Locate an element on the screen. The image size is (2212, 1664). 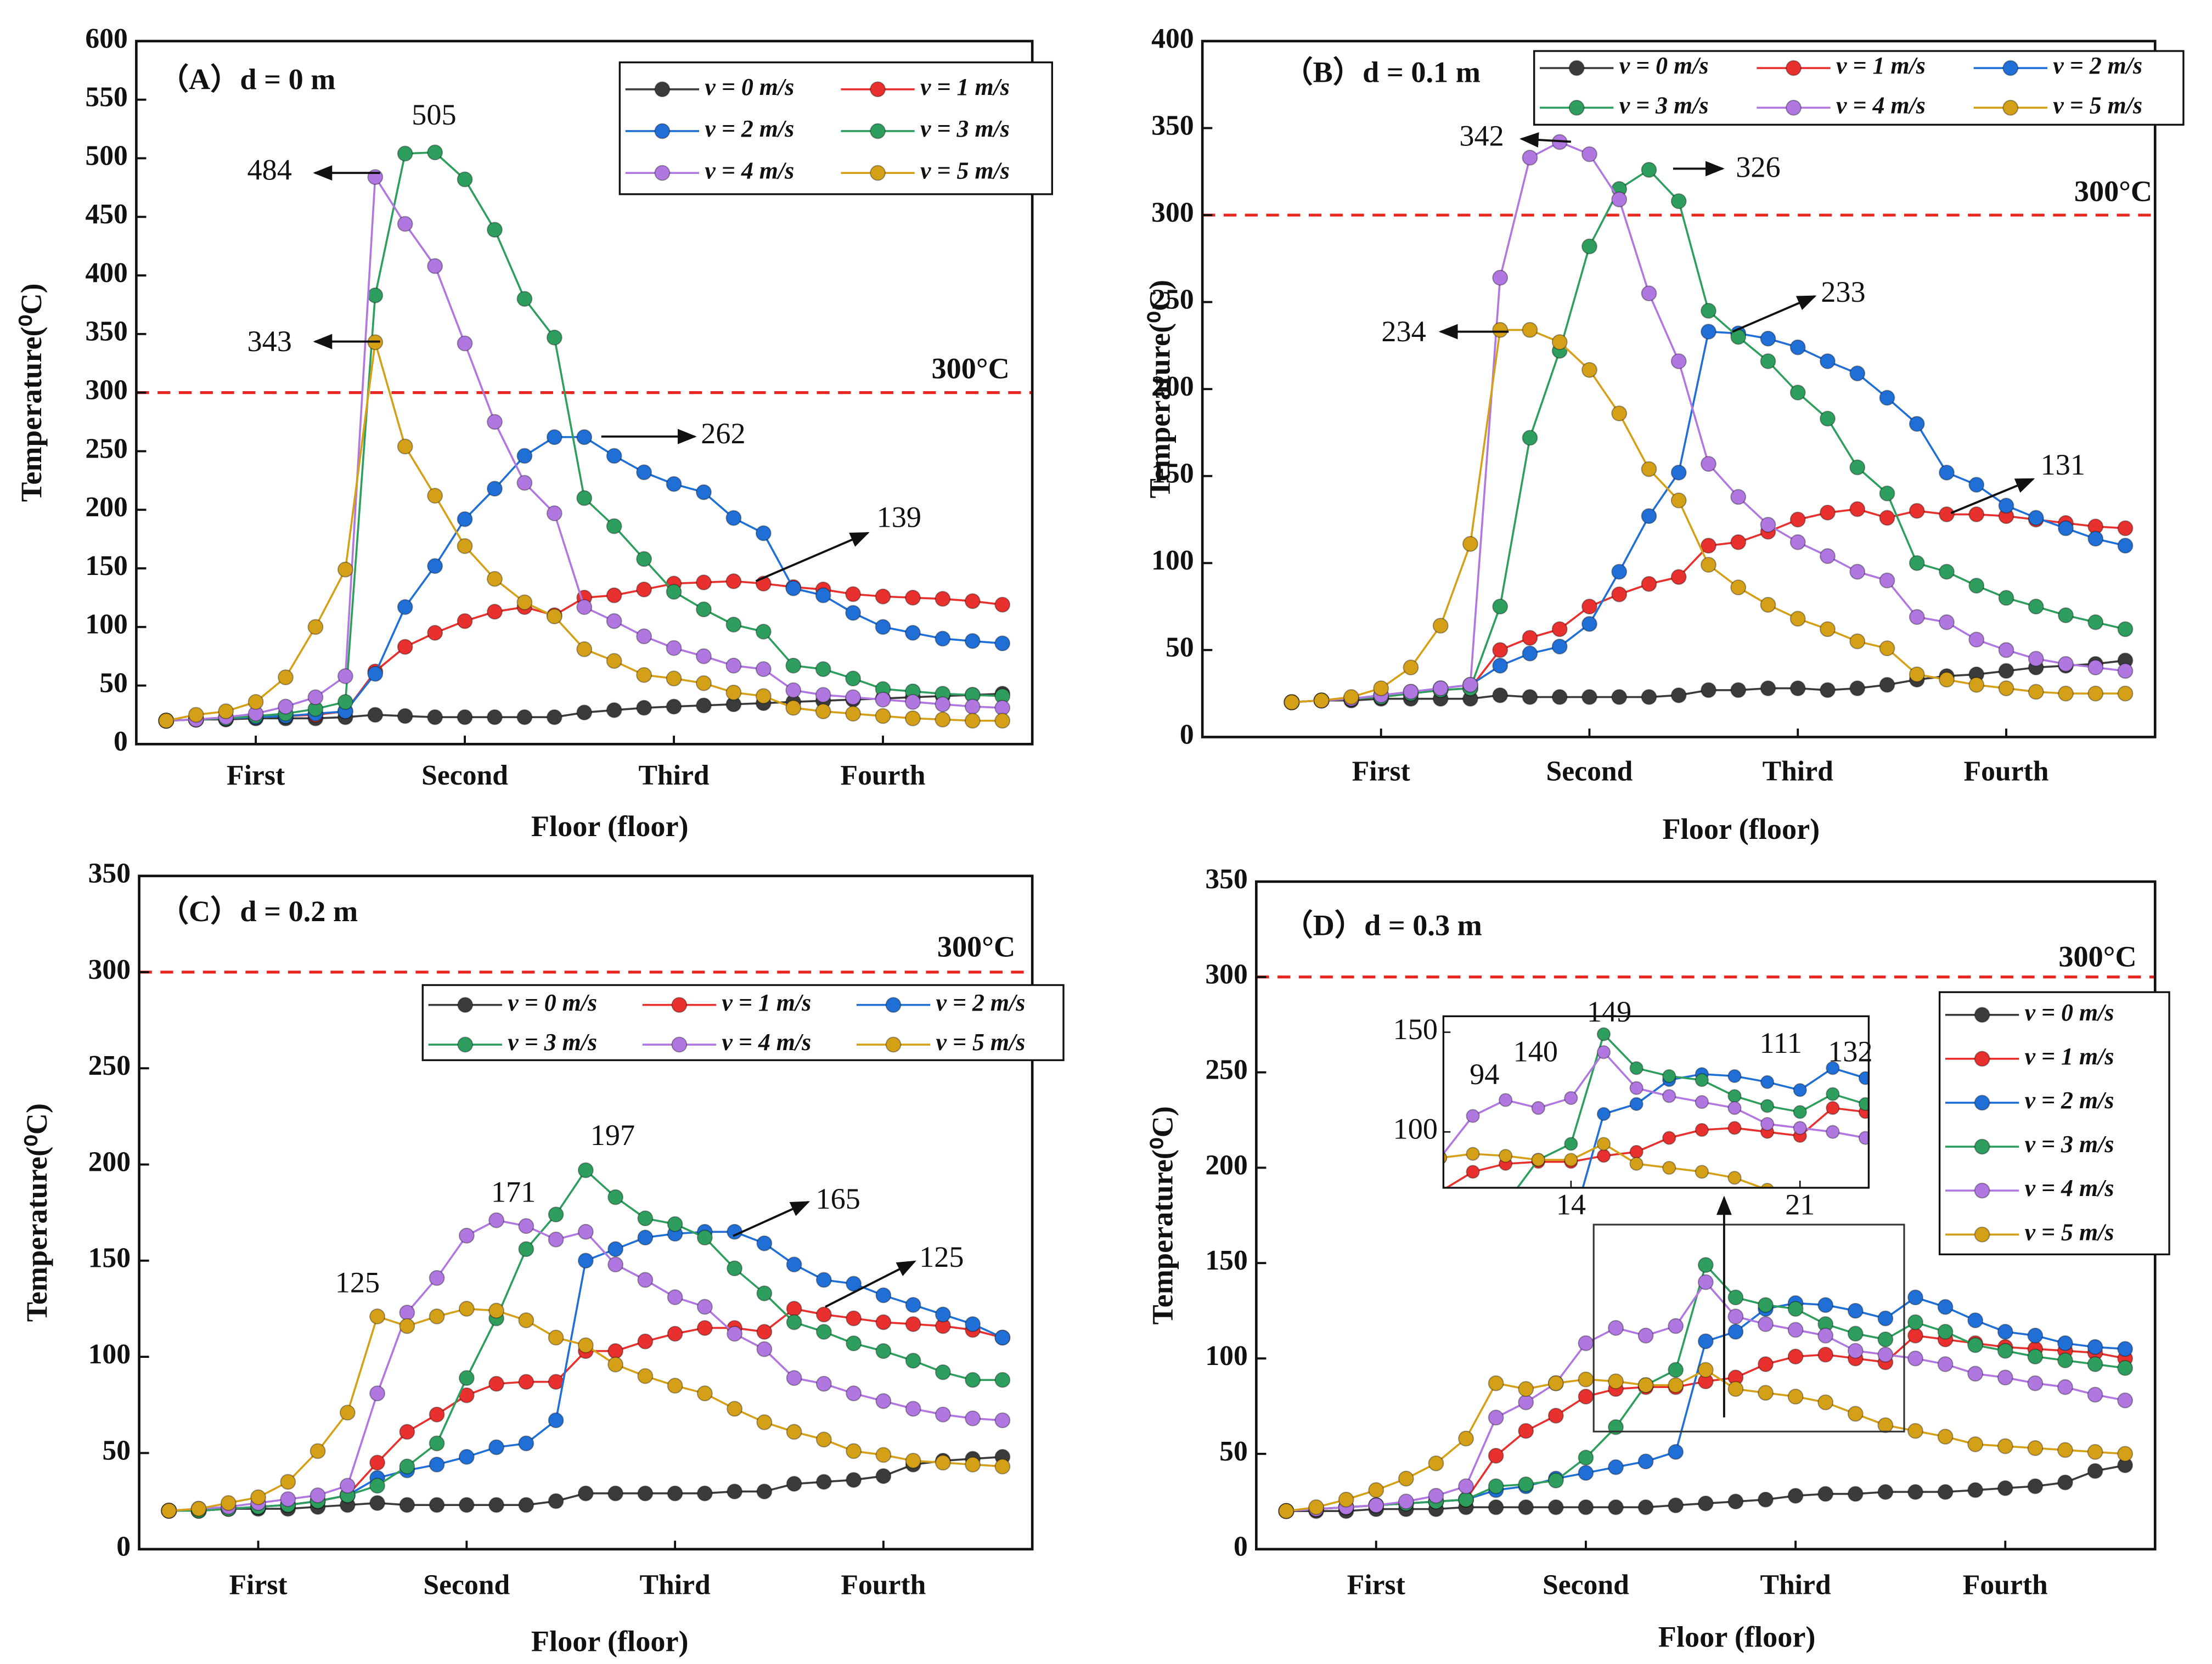
legend-label: v = 5 m/s is located at coordinates (981, 1043).